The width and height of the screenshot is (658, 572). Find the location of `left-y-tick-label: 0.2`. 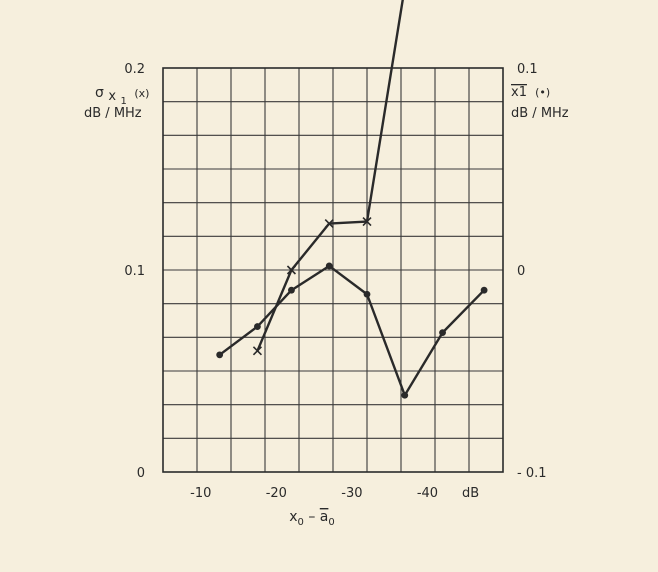

left-y-tick-label: 0.2 is located at coordinates (134, 69).